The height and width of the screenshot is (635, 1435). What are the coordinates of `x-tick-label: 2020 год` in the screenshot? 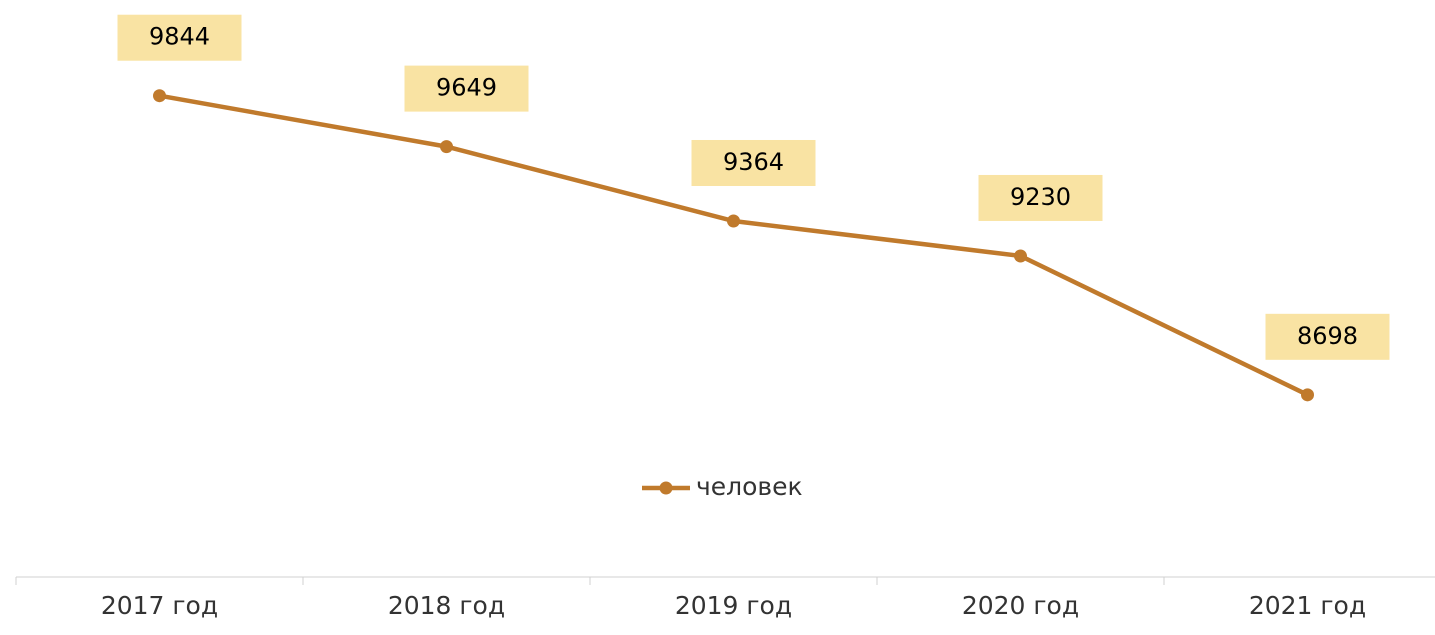 It's located at (1020, 605).